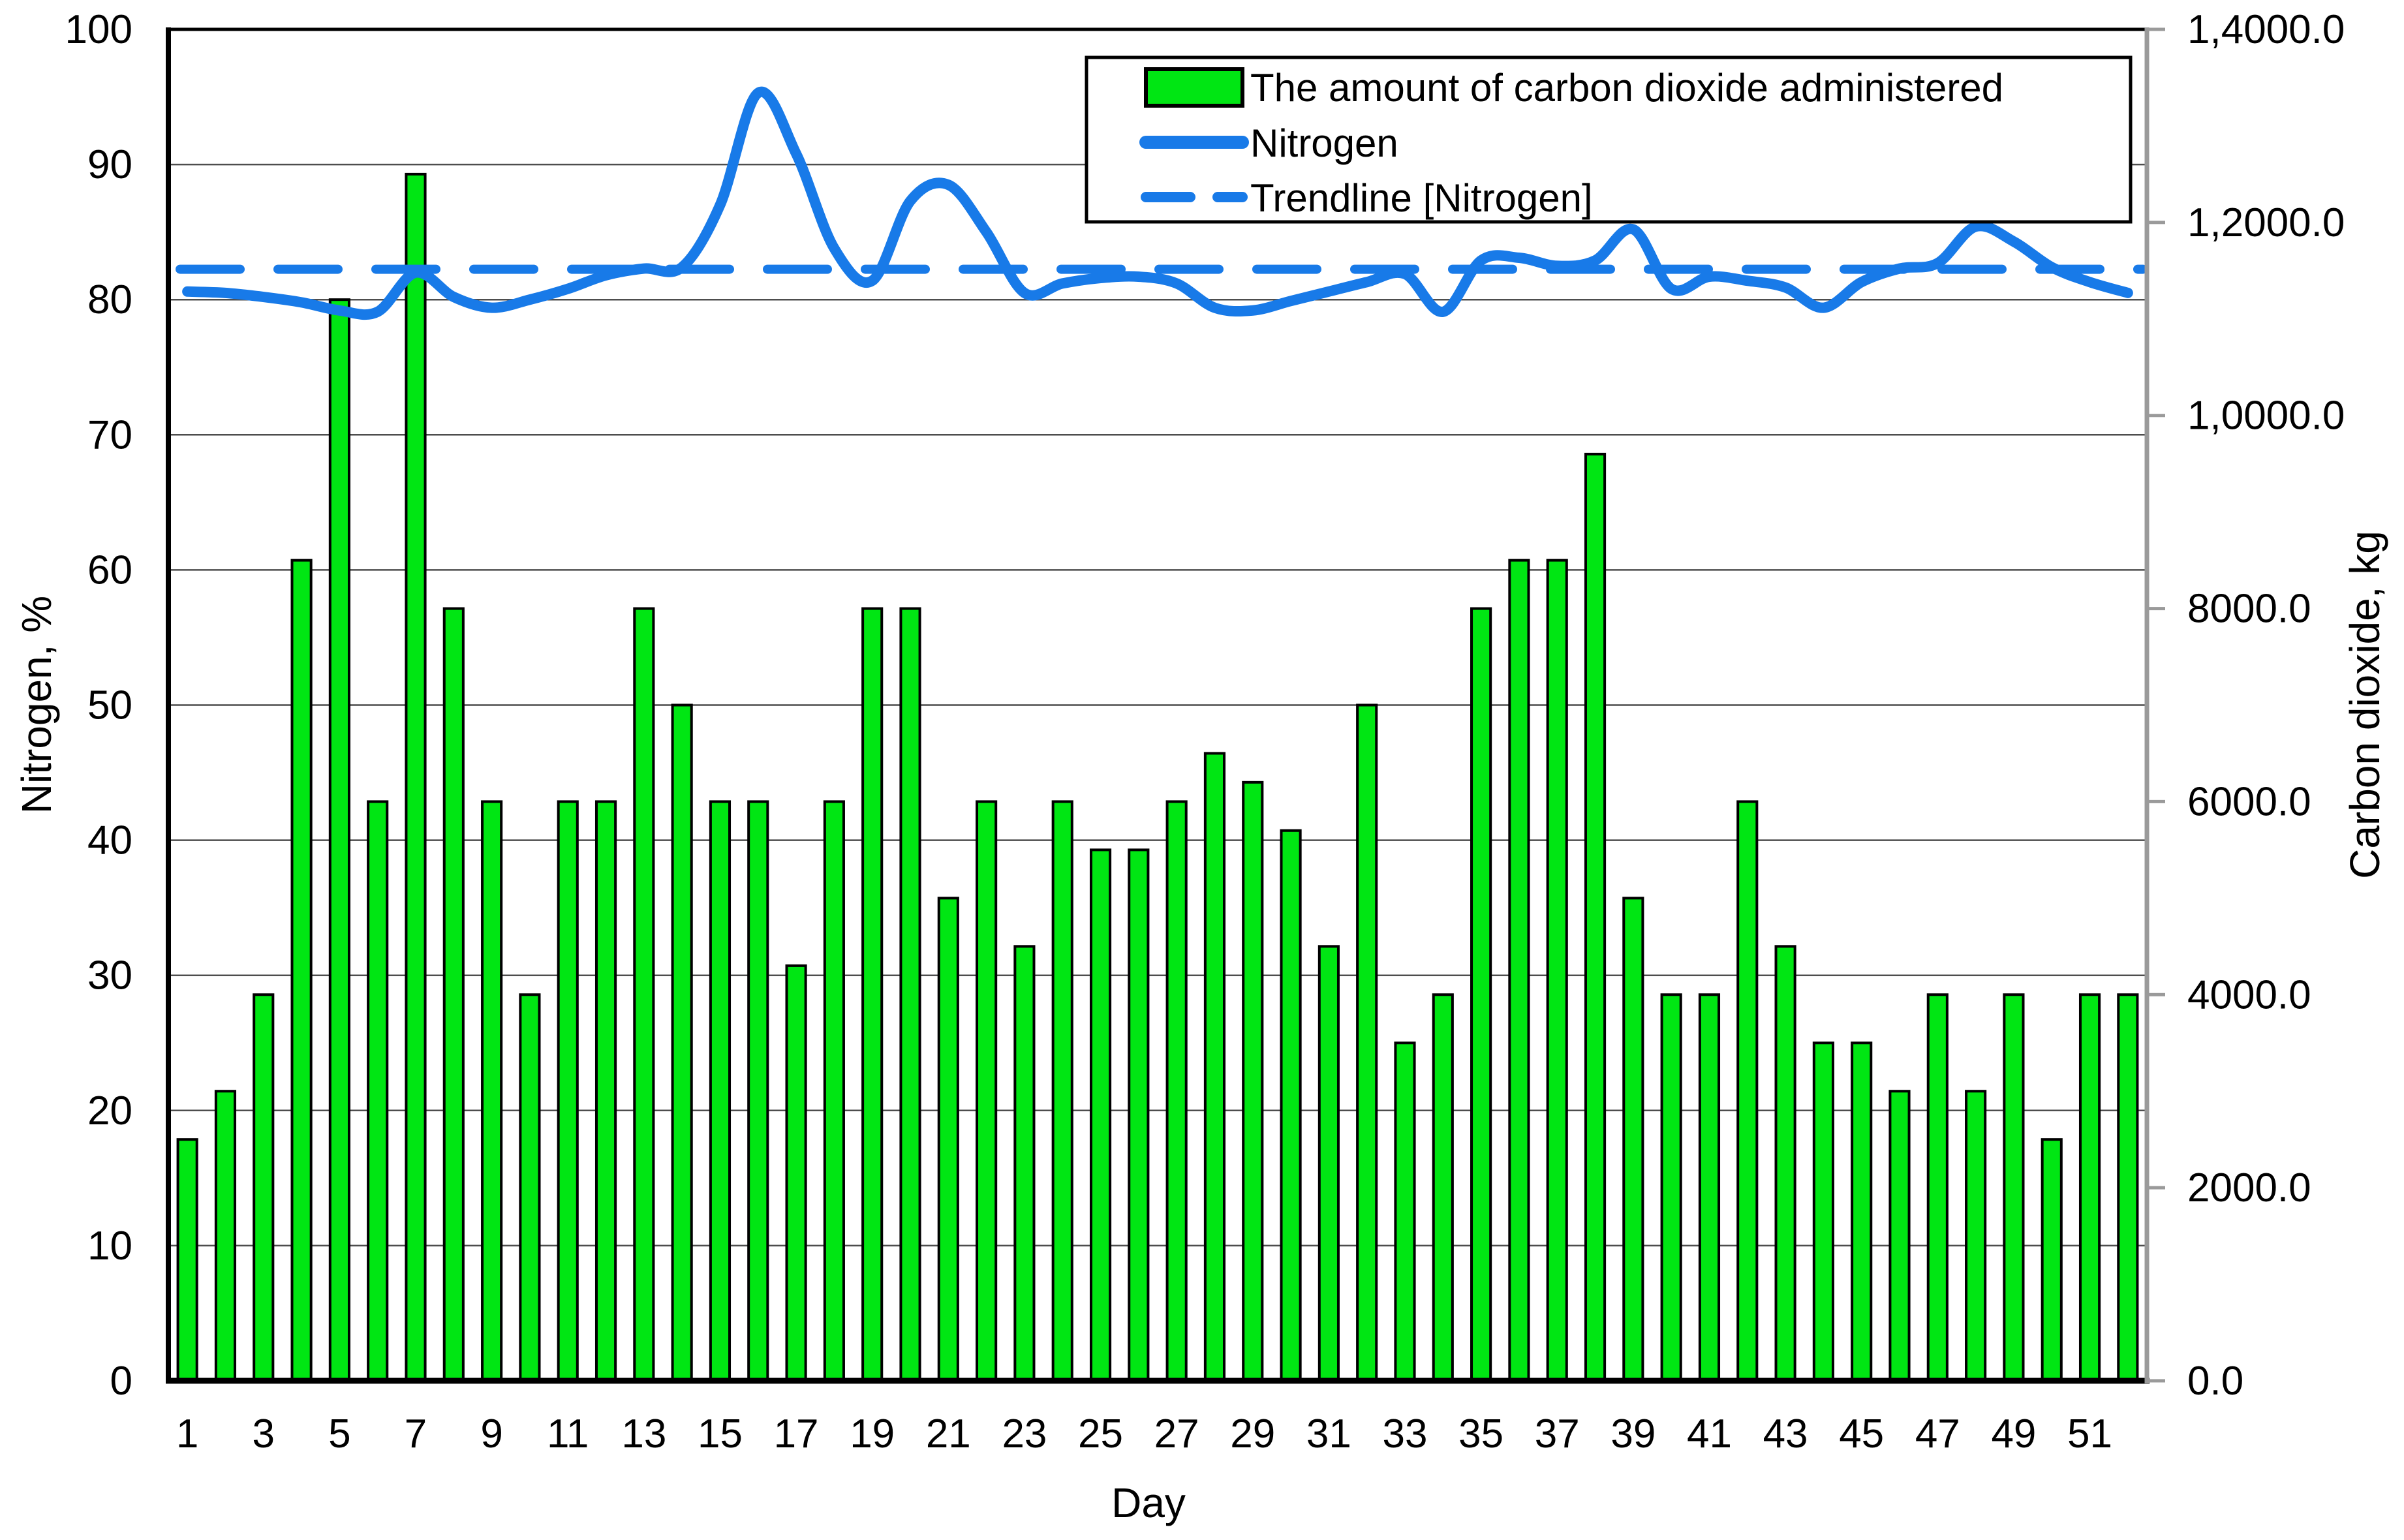 This screenshot has height=1540, width=2404. I want to click on x-tick-day-41: 41, so click(1709, 1434).